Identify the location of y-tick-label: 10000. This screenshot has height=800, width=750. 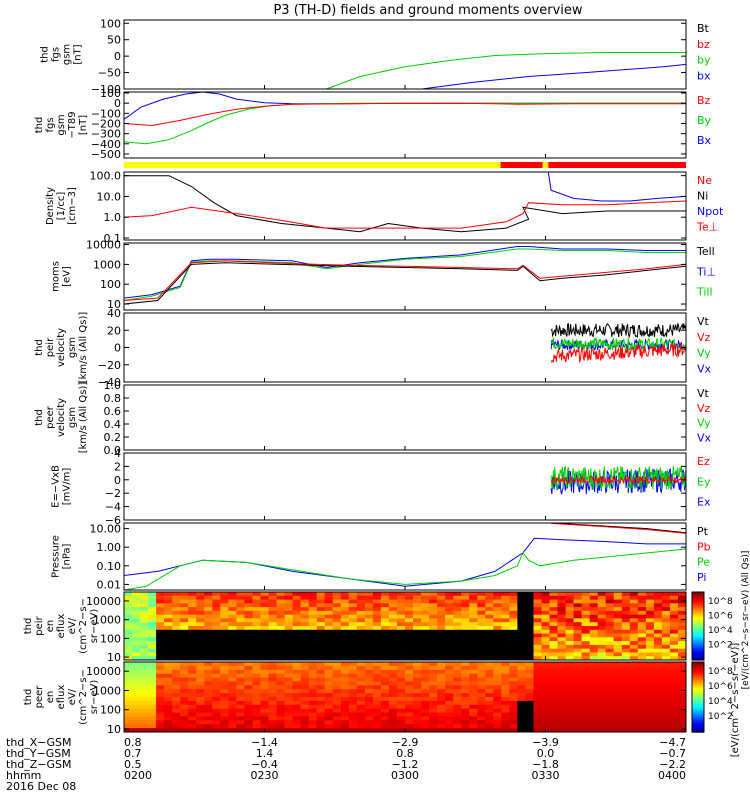
(103, 671).